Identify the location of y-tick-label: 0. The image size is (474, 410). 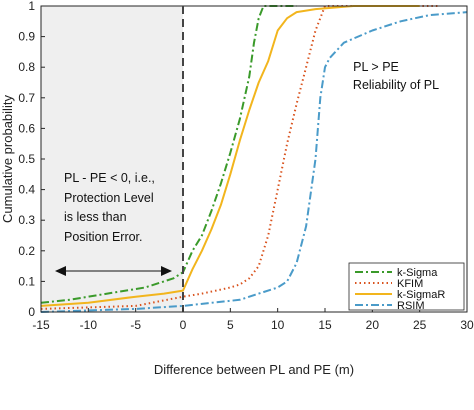
(31, 312).